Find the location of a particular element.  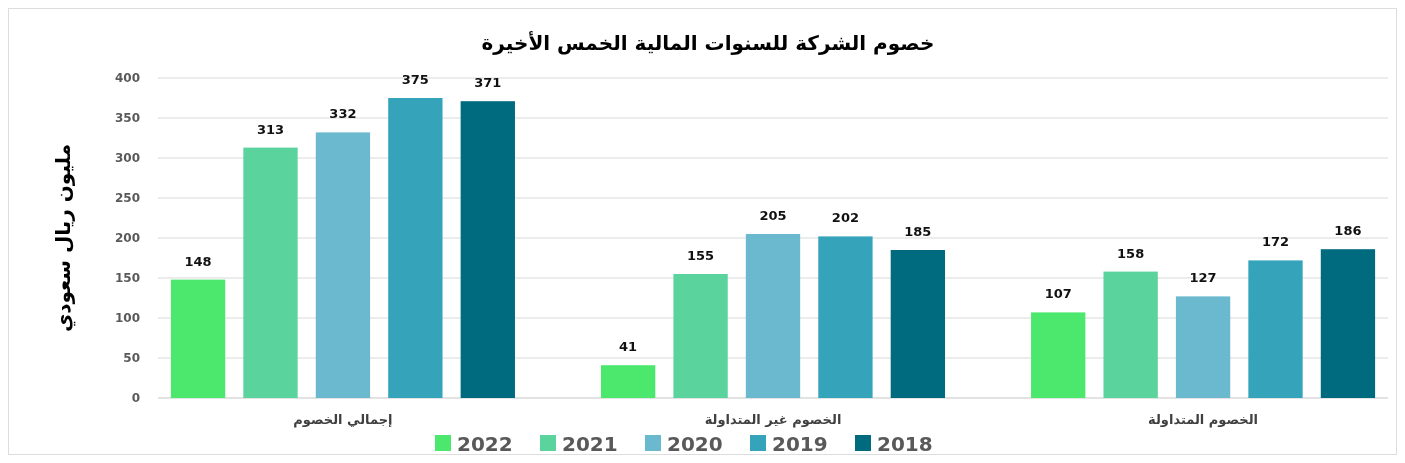

legend-label: 2020 is located at coordinates (695, 444).